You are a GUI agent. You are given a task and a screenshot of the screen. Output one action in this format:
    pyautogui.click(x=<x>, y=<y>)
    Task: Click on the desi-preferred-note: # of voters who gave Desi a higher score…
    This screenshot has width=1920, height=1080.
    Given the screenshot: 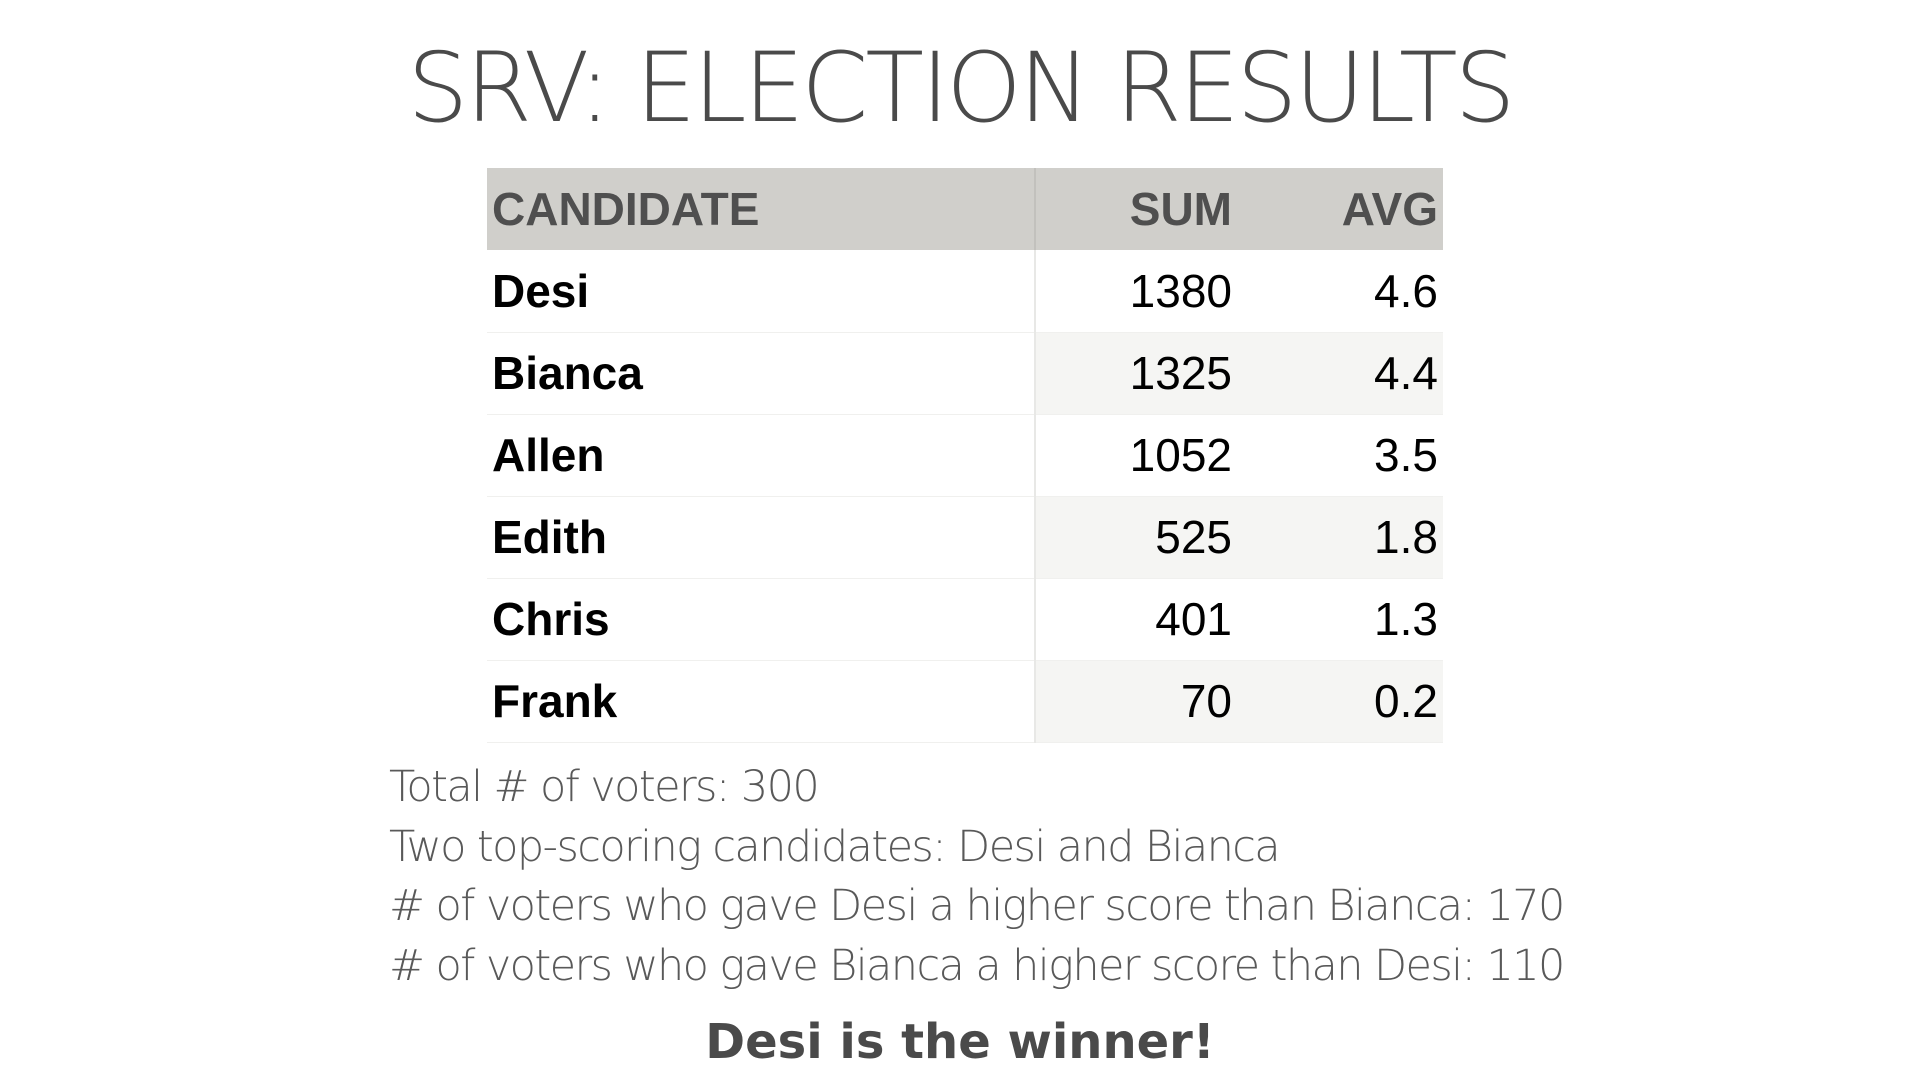 What is the action you would take?
    pyautogui.click(x=977, y=906)
    